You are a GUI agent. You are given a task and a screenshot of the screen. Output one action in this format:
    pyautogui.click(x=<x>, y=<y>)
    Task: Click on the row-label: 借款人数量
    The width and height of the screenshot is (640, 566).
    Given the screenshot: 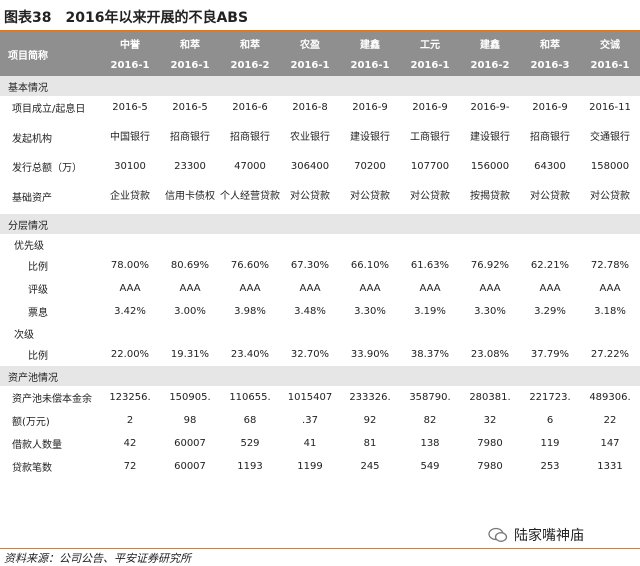 What is the action you would take?
    pyautogui.click(x=37, y=445)
    